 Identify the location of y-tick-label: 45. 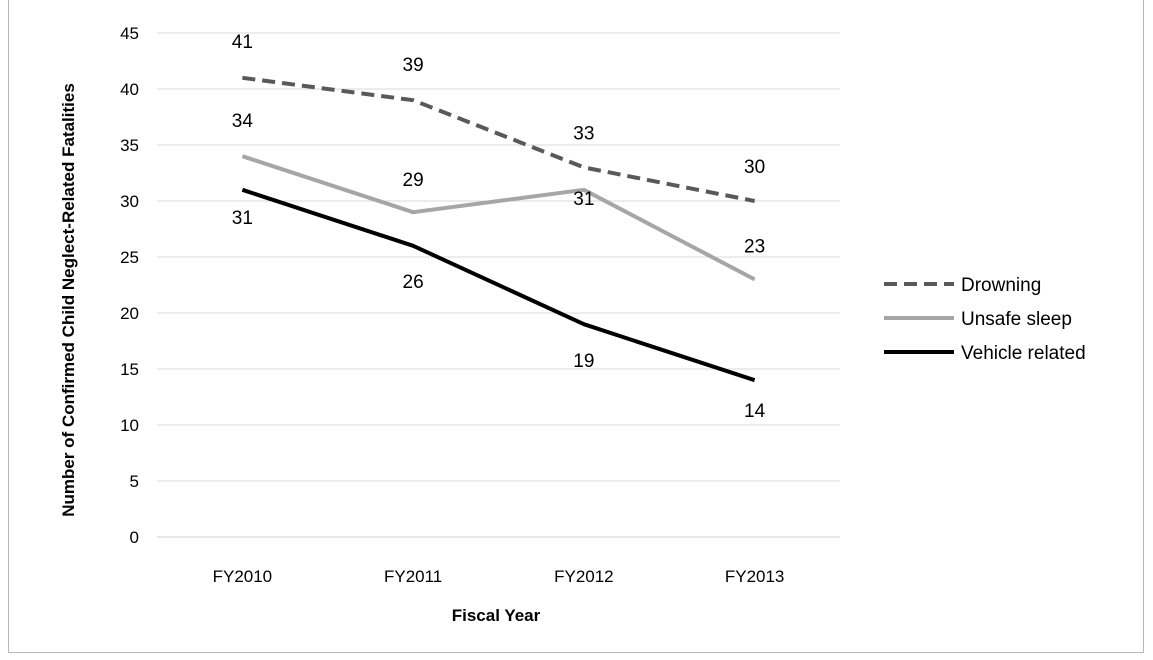
(129, 33).